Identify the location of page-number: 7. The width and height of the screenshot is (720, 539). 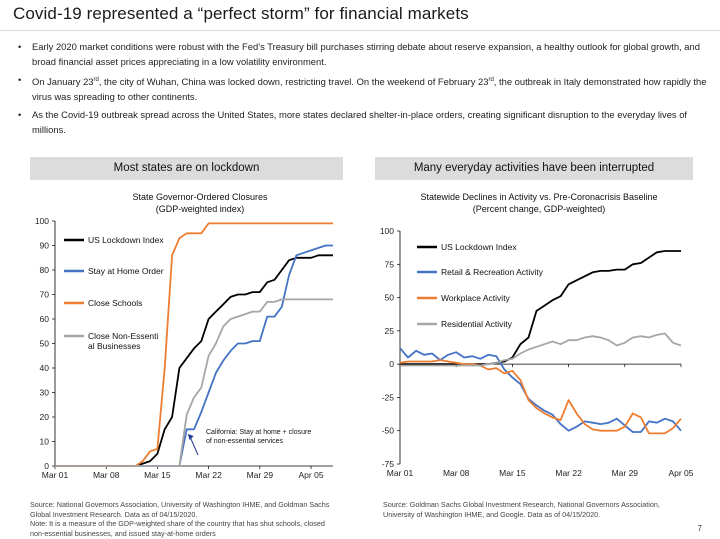
(699, 528).